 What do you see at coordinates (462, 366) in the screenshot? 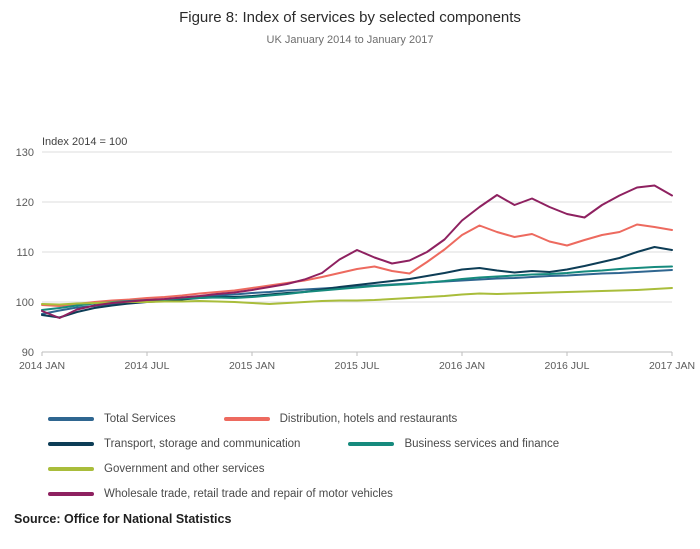
I see `x-tick-label: 2016 JAN` at bounding box center [462, 366].